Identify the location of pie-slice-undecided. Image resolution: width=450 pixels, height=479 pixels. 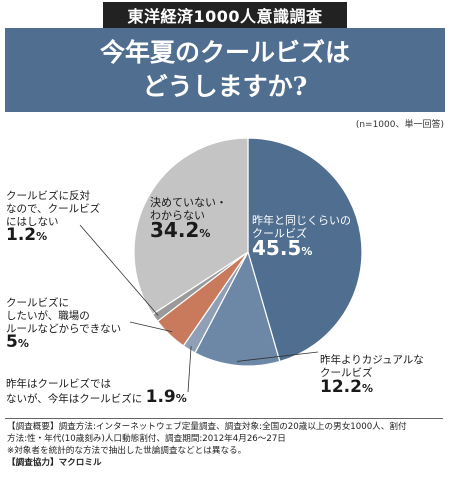
(191, 226).